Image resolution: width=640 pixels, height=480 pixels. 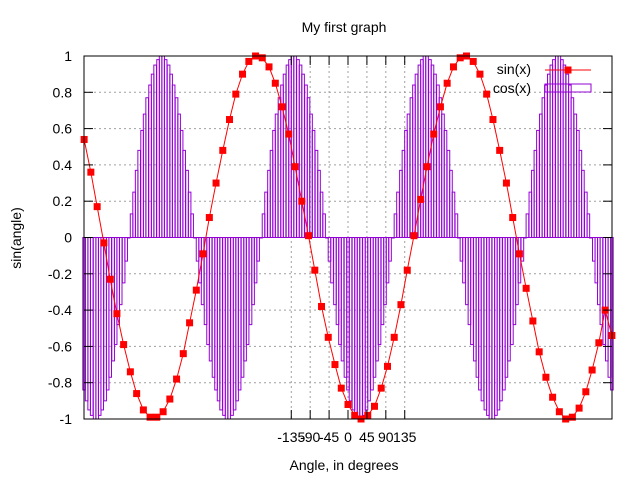 I want to click on y-tick-label: 0.2, so click(x=63, y=201).